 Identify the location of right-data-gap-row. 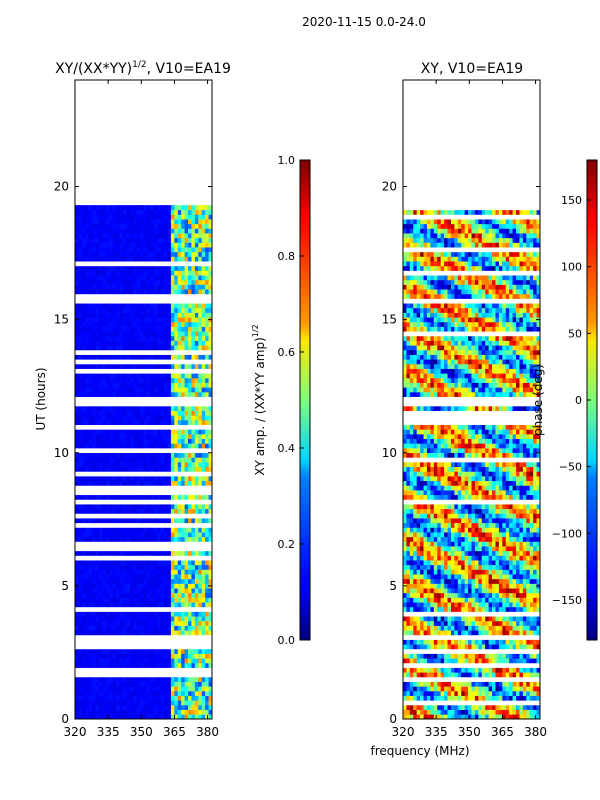
(471, 679).